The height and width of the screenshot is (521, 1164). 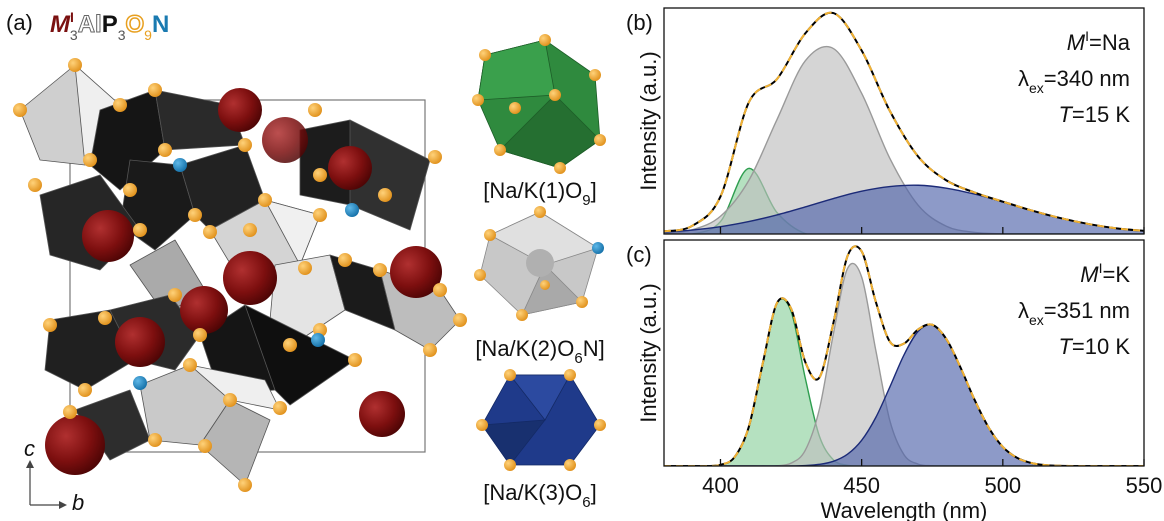 I want to click on panel-label: (c), so click(x=639, y=254).